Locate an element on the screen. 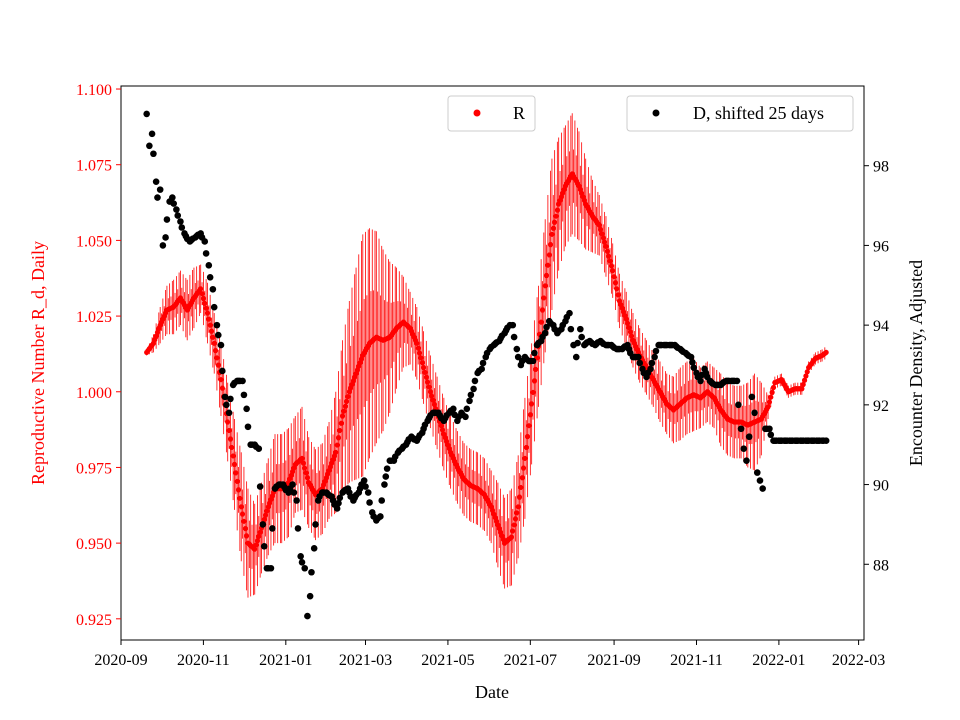 This screenshot has width=960, height=720. x-tick-label: 2021-05 is located at coordinates (447, 660).